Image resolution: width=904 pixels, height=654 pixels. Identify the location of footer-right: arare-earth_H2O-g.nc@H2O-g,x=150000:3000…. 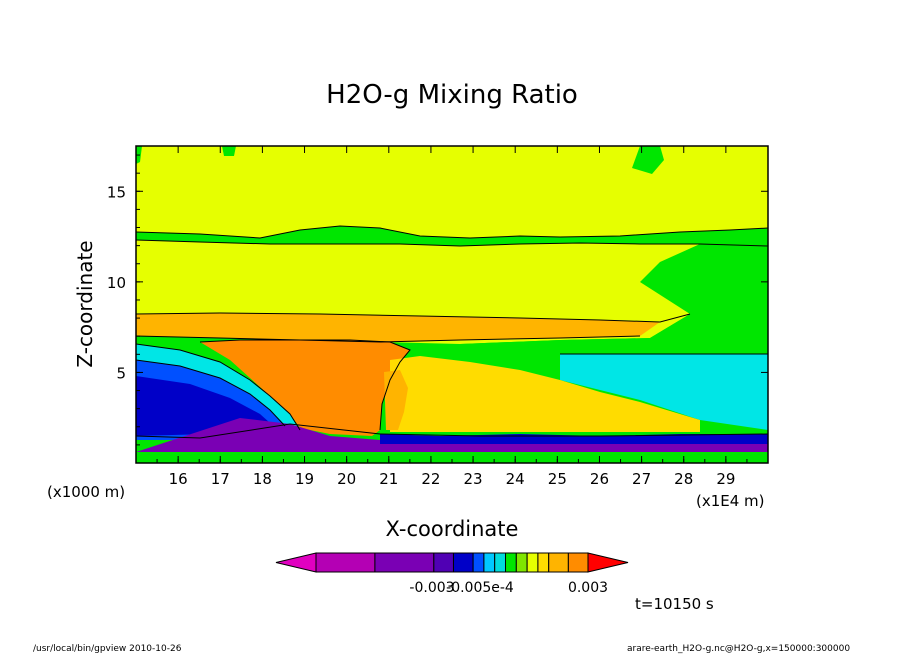
(738, 649).